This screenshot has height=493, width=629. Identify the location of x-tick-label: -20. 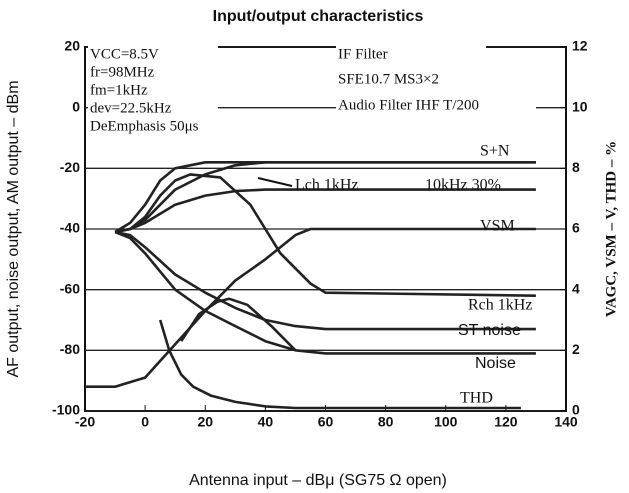
(85, 422).